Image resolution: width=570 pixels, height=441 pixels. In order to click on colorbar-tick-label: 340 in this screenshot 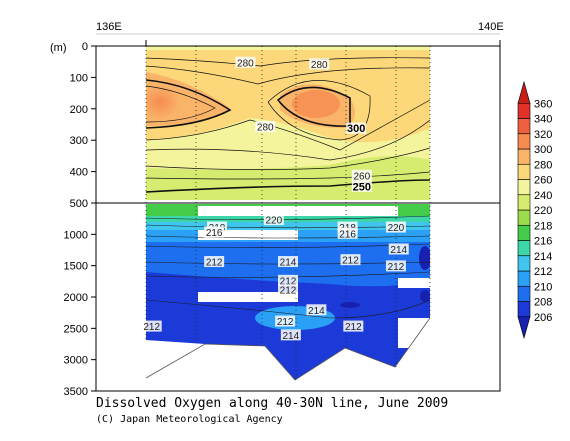, I will do `click(543, 120)`.